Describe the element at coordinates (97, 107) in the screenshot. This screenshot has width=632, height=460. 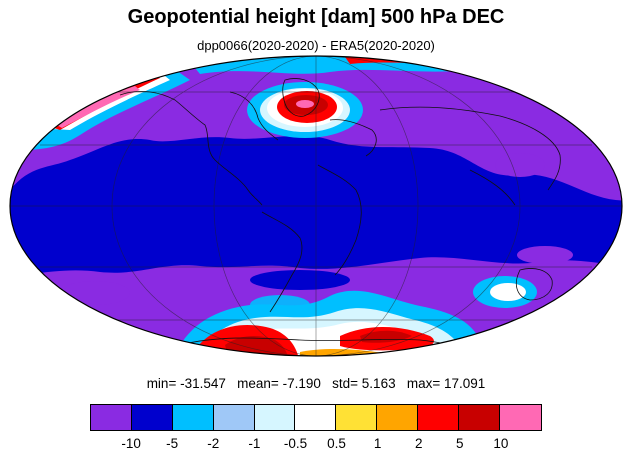
I see `pink-region-nw` at that location.